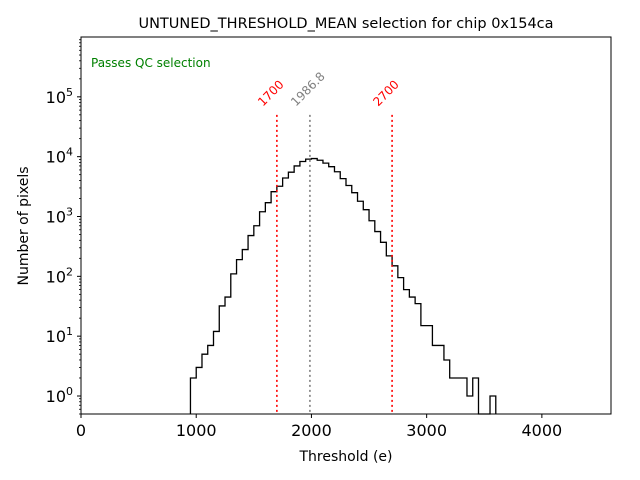 The image size is (640, 480). I want to click on vline-label-upper-cut: 2700, so click(385, 92).